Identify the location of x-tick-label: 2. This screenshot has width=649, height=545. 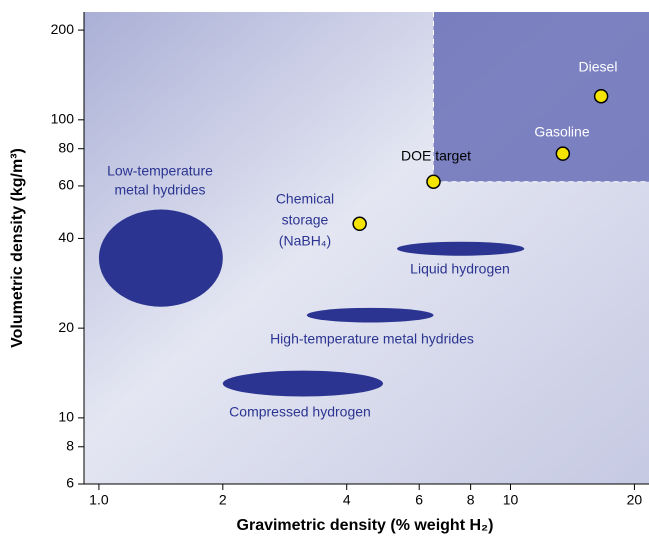
(223, 500).